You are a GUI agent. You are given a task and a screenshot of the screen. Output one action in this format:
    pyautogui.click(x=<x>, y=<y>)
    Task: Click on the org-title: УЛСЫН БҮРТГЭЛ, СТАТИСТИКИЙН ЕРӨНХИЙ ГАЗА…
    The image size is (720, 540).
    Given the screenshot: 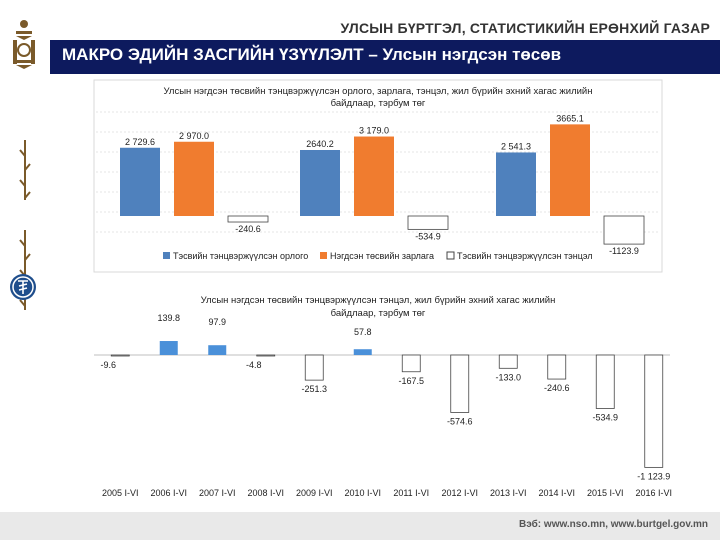 What is the action you would take?
    pyautogui.click(x=525, y=28)
    